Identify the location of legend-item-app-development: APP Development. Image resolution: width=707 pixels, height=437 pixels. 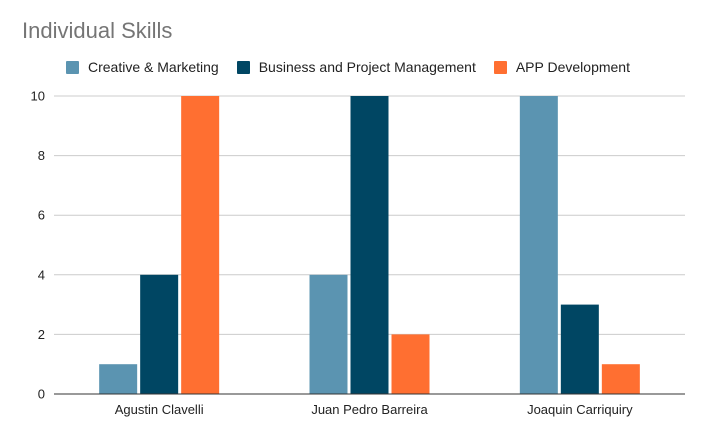
(561, 67).